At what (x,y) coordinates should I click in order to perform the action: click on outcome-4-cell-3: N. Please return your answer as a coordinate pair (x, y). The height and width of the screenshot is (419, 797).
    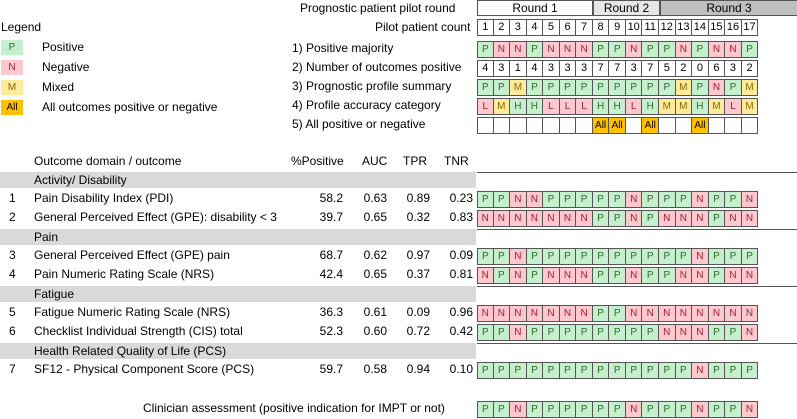
    Looking at the image, I should click on (518, 275).